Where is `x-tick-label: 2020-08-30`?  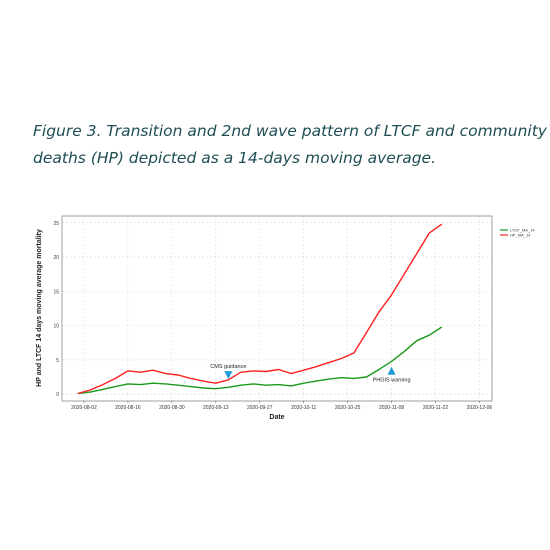
x-tick-label: 2020-08-30 is located at coordinates (172, 408).